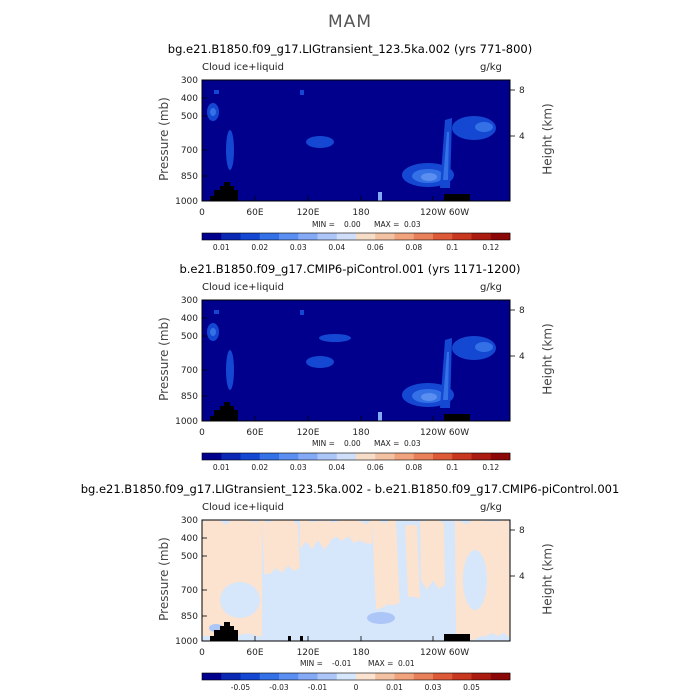 The width and height of the screenshot is (700, 700). What do you see at coordinates (320, 362) in the screenshot?
I see `contour-west-pacific` at bounding box center [320, 362].